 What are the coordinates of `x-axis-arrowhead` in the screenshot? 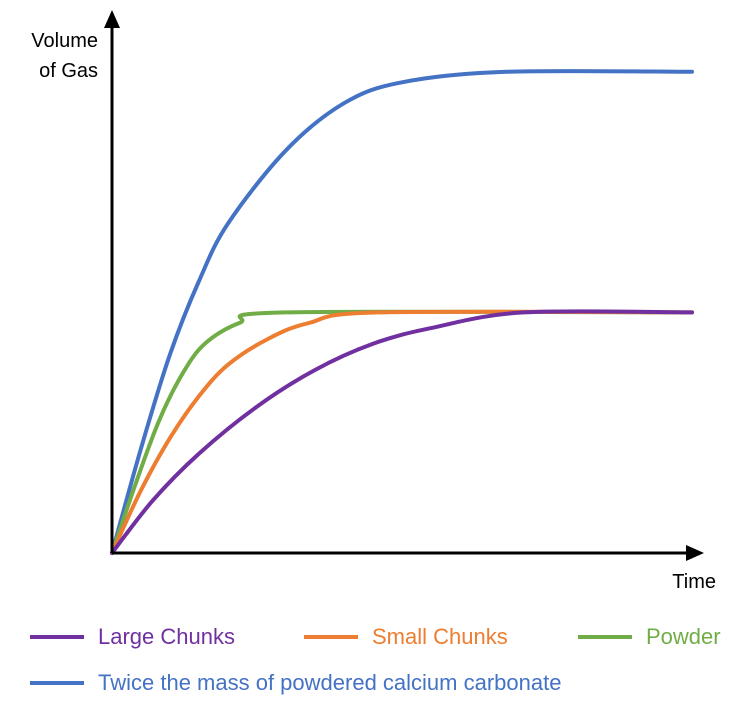 It's located at (695, 553).